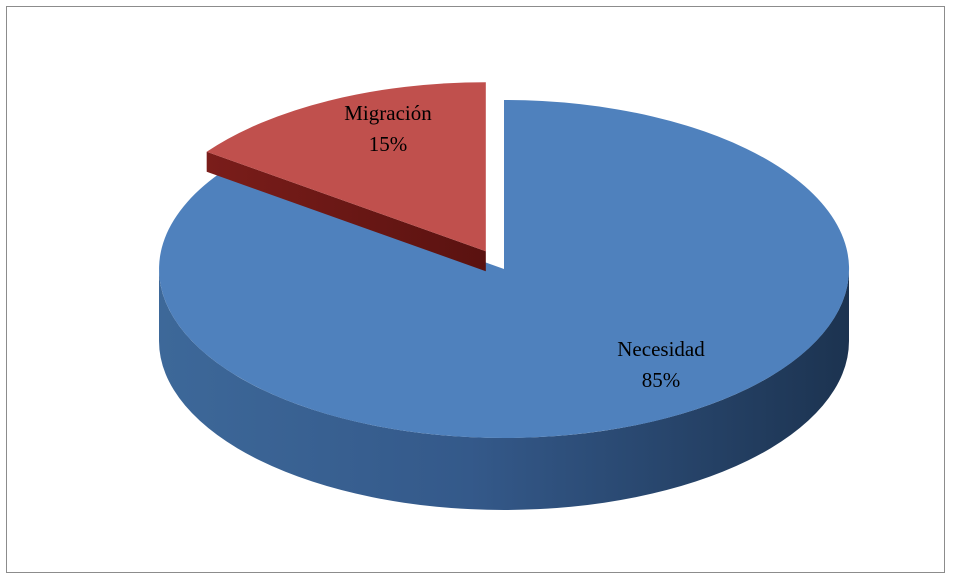  Describe the element at coordinates (388, 144) in the screenshot. I see `label-migracion-percent: 15%` at that location.